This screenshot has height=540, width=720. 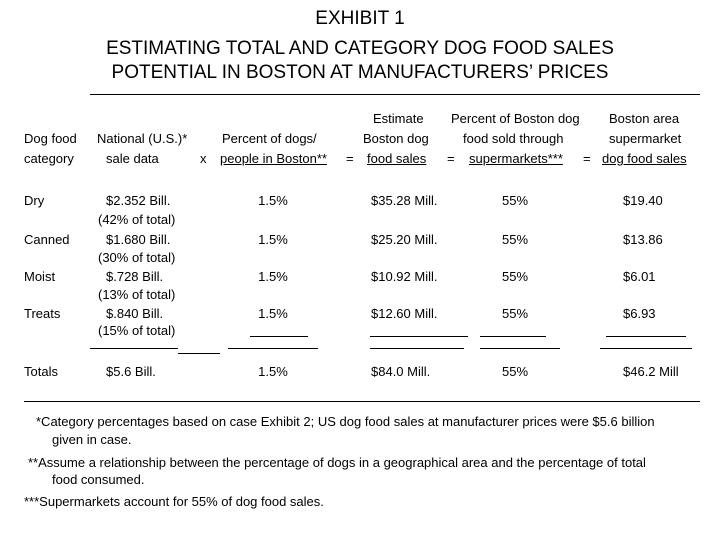 I want to click on row-estimate: $10.92 Mill., so click(x=404, y=276).